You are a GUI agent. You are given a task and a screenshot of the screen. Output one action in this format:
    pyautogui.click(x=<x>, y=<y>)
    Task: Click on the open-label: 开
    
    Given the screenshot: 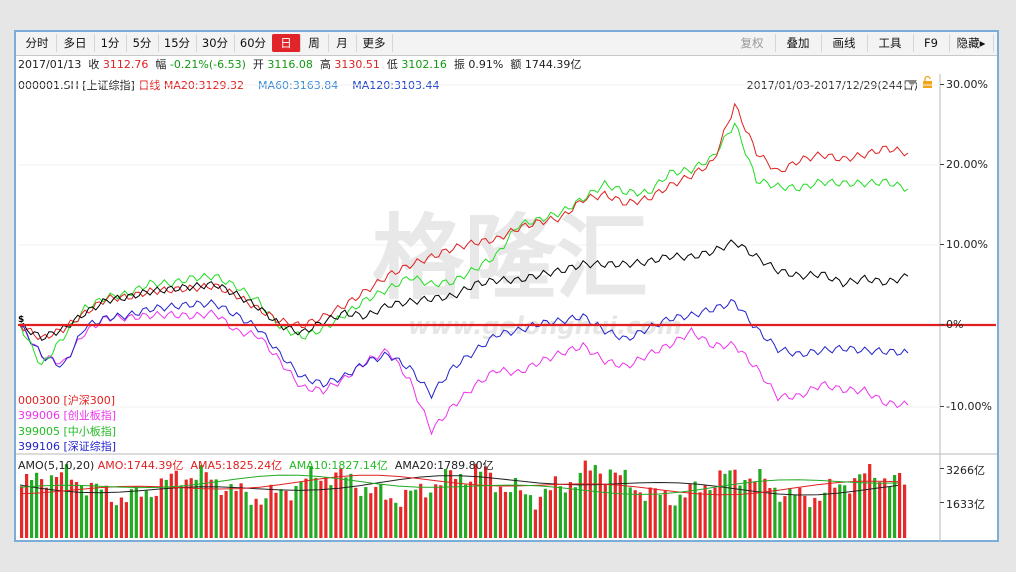 What is the action you would take?
    pyautogui.click(x=258, y=64)
    